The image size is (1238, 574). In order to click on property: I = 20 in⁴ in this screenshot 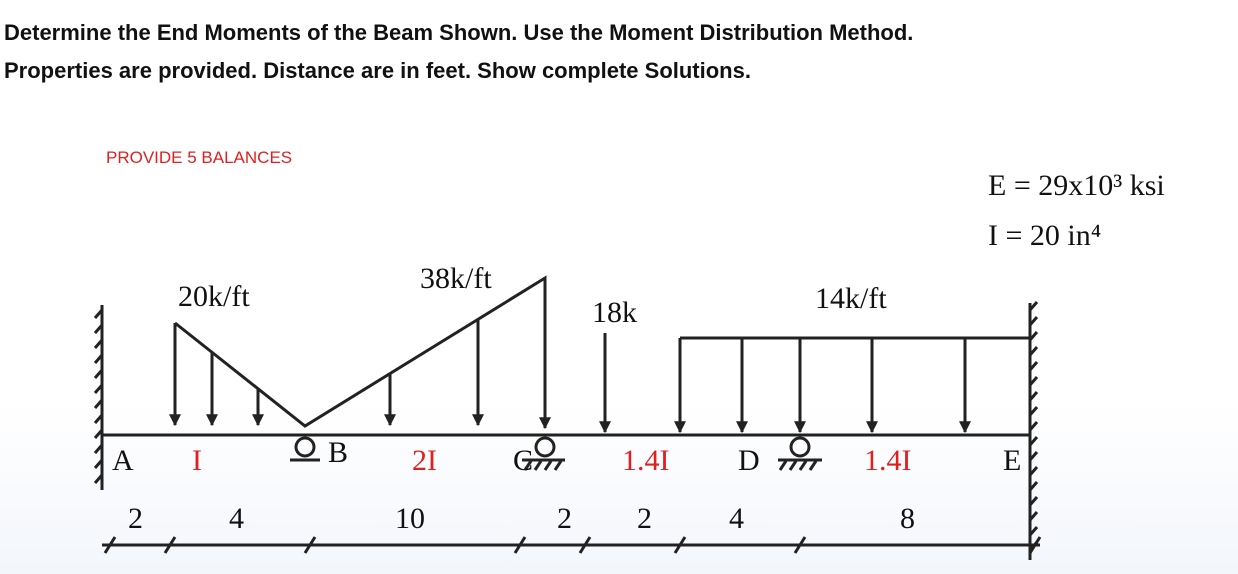, I will do `click(1044, 235)`.